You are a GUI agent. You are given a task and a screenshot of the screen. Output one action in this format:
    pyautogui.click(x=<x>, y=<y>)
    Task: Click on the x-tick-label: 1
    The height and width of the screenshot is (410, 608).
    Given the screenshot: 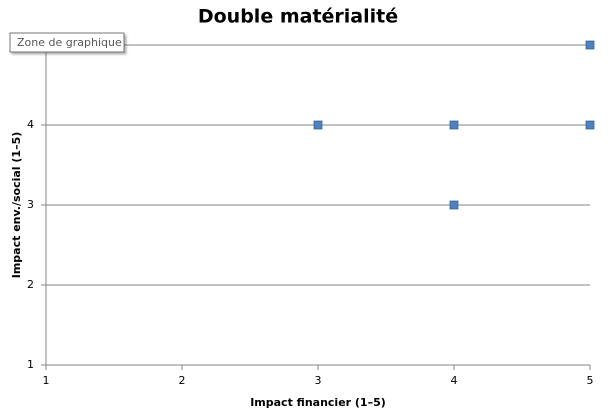 What is the action you would take?
    pyautogui.click(x=46, y=380)
    